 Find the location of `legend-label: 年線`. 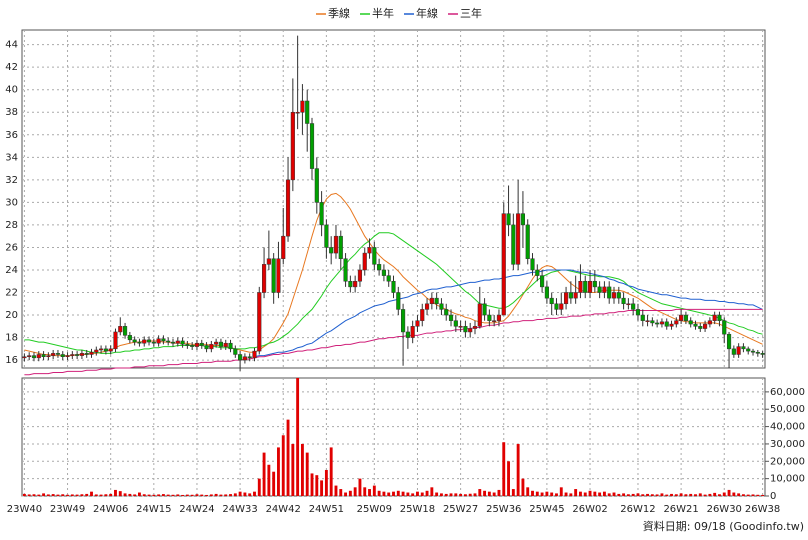

legend-label: 年線 is located at coordinates (427, 13).